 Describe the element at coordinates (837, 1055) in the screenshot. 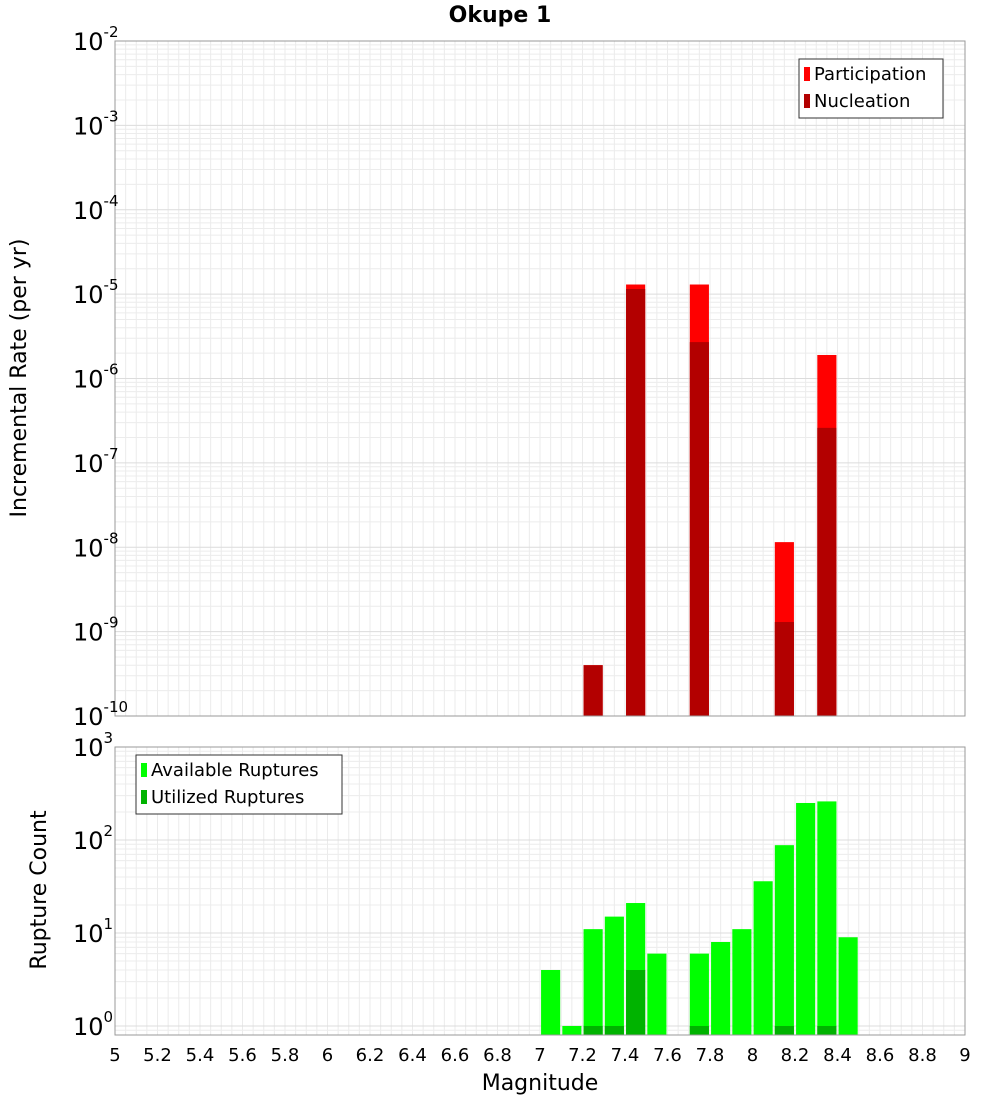

I see `x-tick-label: 8.4` at that location.